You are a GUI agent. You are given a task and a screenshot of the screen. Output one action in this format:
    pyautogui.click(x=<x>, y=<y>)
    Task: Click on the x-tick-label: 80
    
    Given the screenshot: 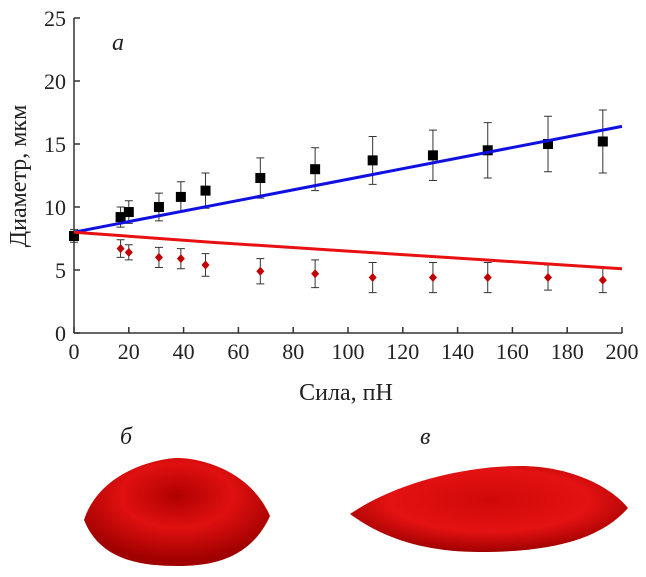 What is the action you would take?
    pyautogui.click(x=293, y=351)
    